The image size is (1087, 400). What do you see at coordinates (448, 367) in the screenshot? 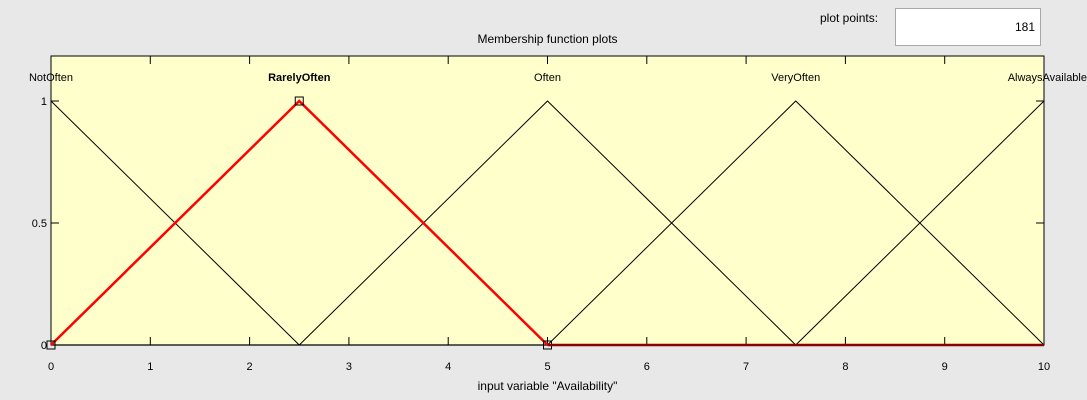
I see `x-tick-label: 4` at bounding box center [448, 367].